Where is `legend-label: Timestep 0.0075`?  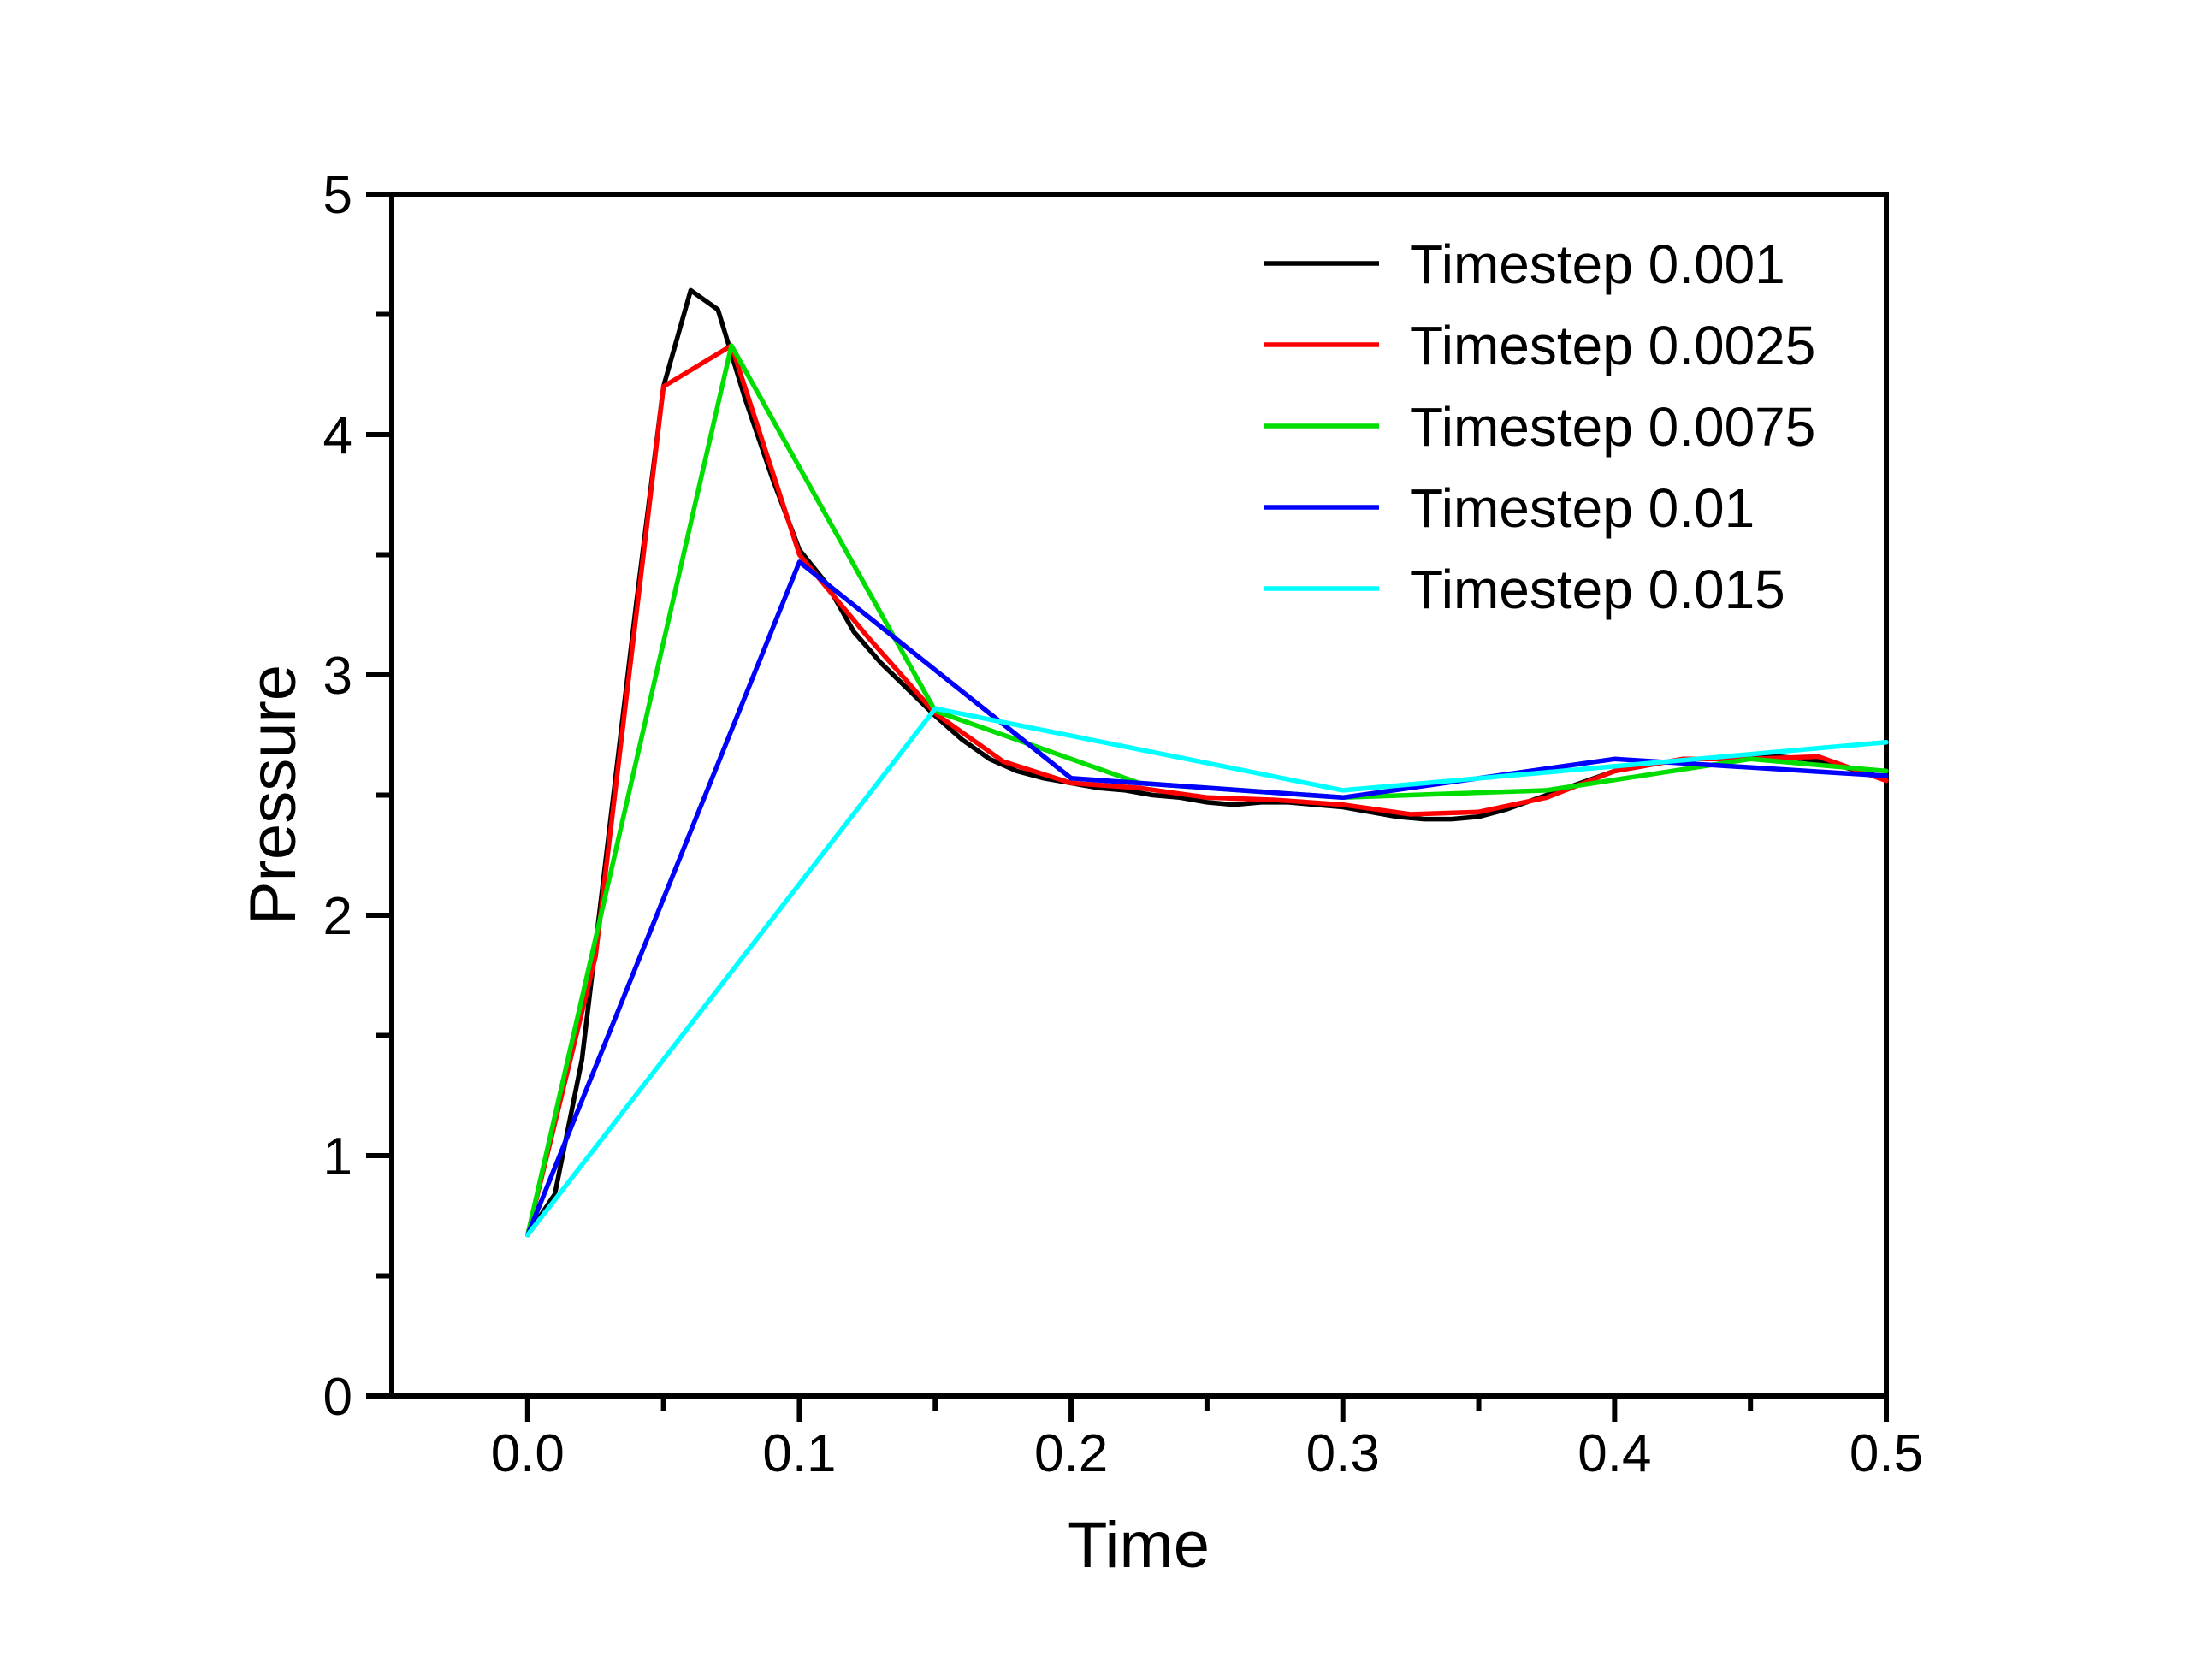 legend-label: Timestep 0.0075 is located at coordinates (1612, 427).